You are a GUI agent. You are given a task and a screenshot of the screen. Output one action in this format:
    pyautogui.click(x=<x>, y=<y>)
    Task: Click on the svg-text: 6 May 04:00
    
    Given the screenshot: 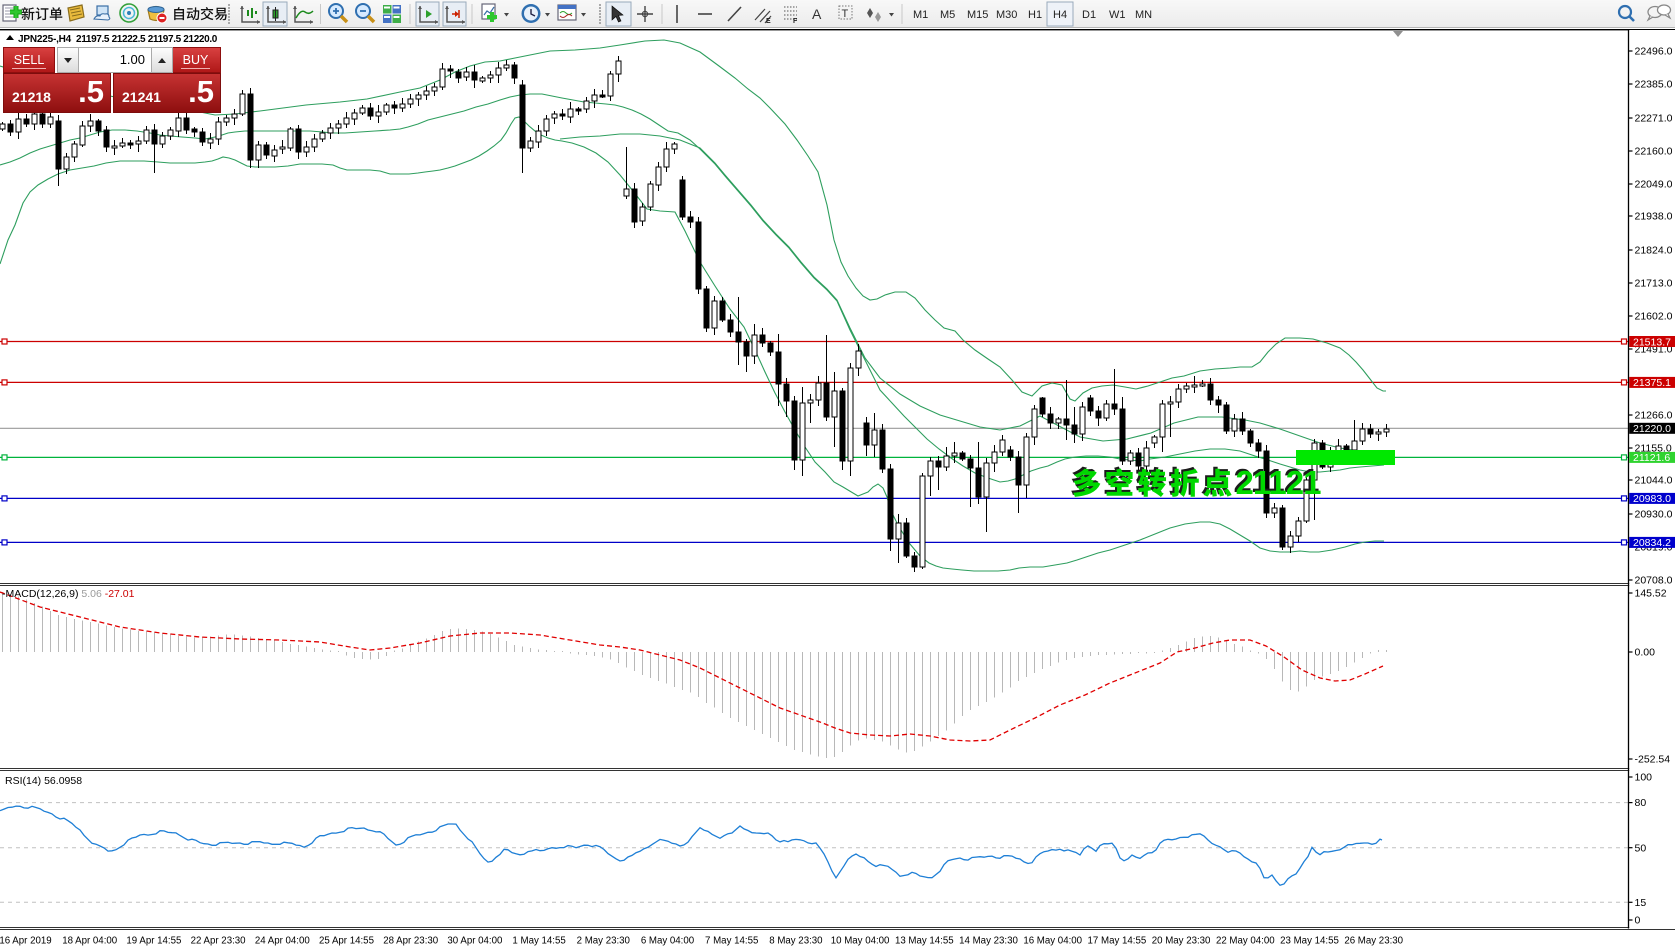 What is the action you would take?
    pyautogui.click(x=668, y=941)
    